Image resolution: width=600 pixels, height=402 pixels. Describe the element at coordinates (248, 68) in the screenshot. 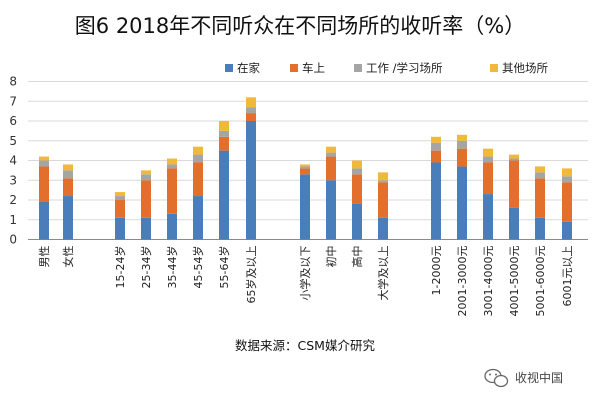

I see `legend-label: 在家` at that location.